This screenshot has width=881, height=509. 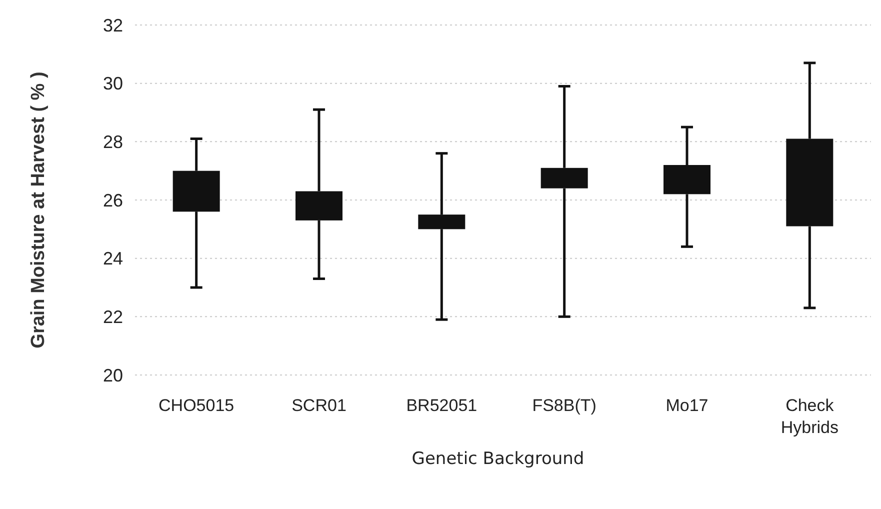 What do you see at coordinates (498, 459) in the screenshot?
I see `x-axis-title: Genetic Background` at bounding box center [498, 459].